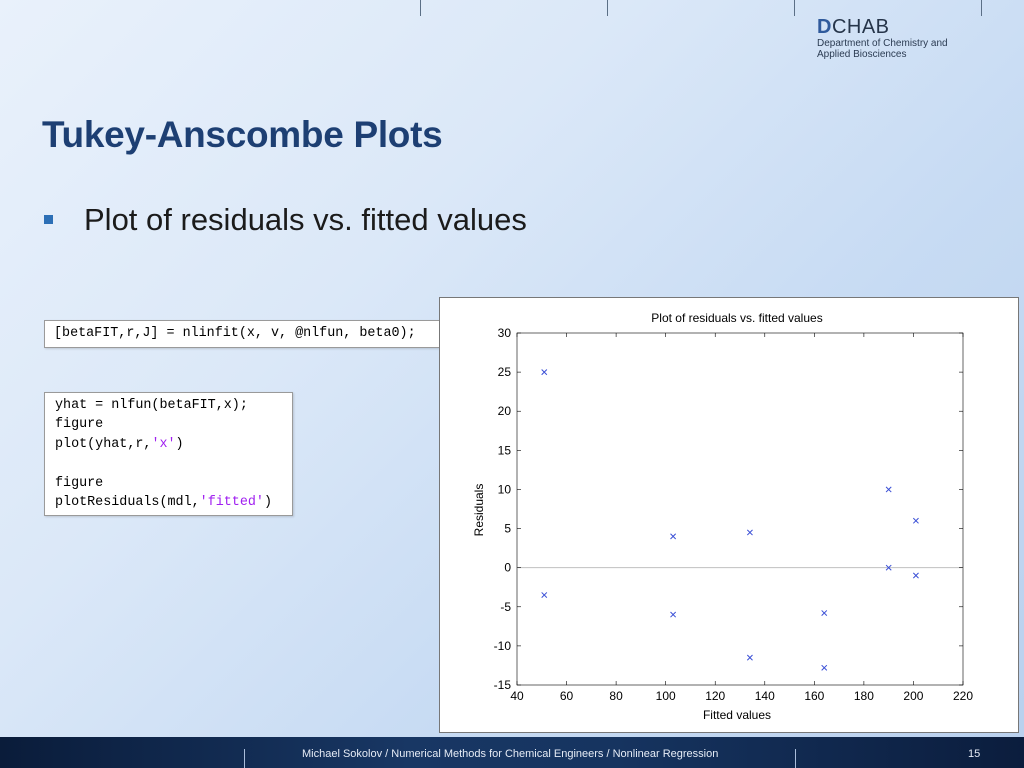 The image size is (1024, 768). I want to click on y-axis-label: Residuals, so click(479, 510).